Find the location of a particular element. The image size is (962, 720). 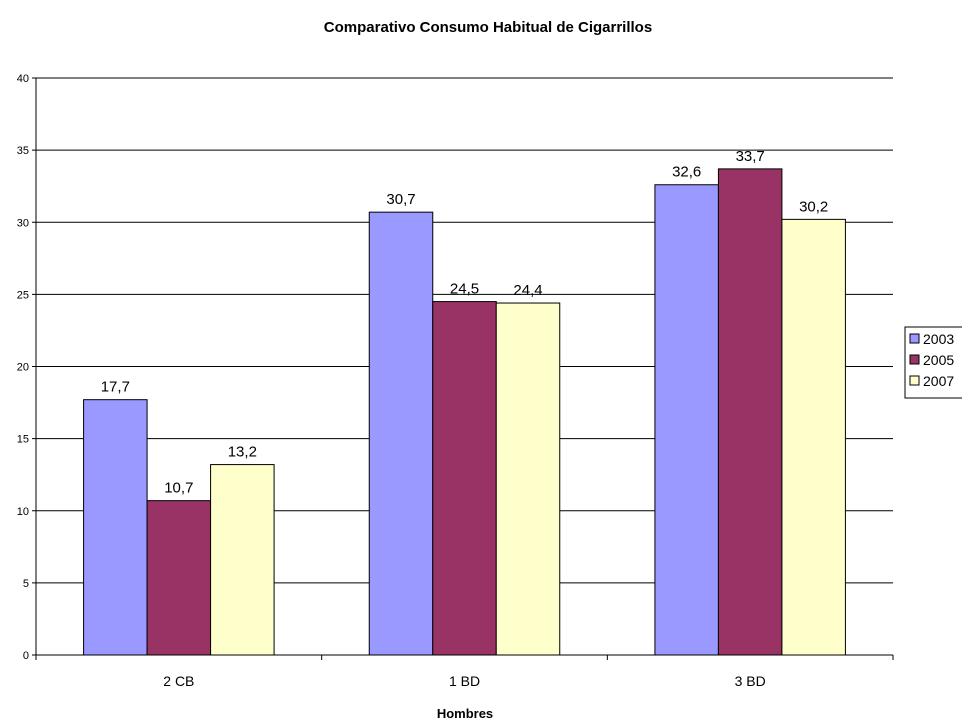

x-axis-ticks: 2 CB 1 BD 3 BD is located at coordinates (464, 672).